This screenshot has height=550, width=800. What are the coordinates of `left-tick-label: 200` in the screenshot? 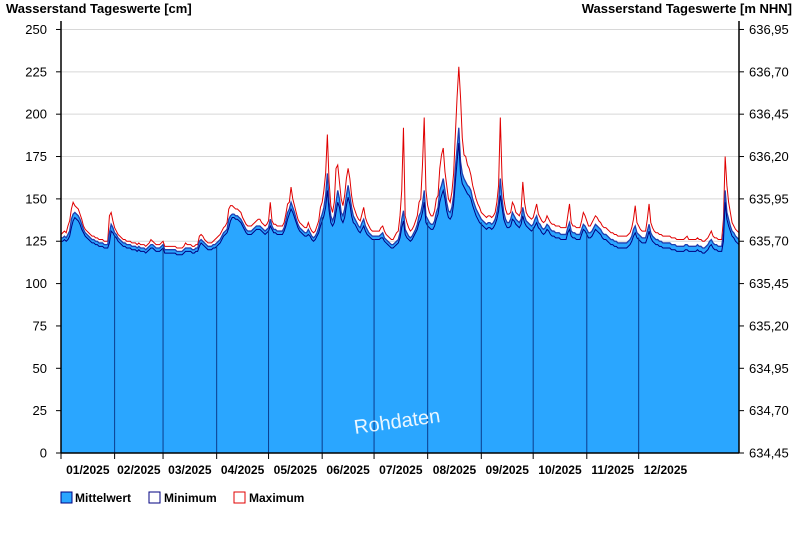 It's located at (36, 114).